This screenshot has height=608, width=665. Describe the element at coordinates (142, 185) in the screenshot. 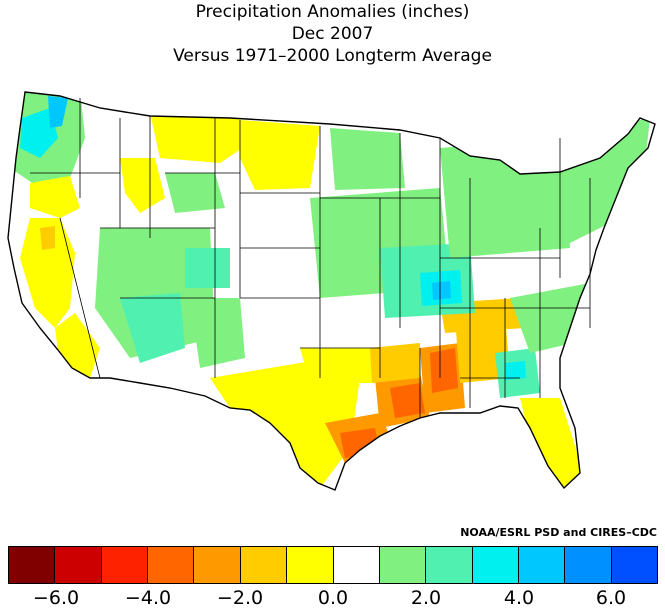

I see `region-idaho` at that location.